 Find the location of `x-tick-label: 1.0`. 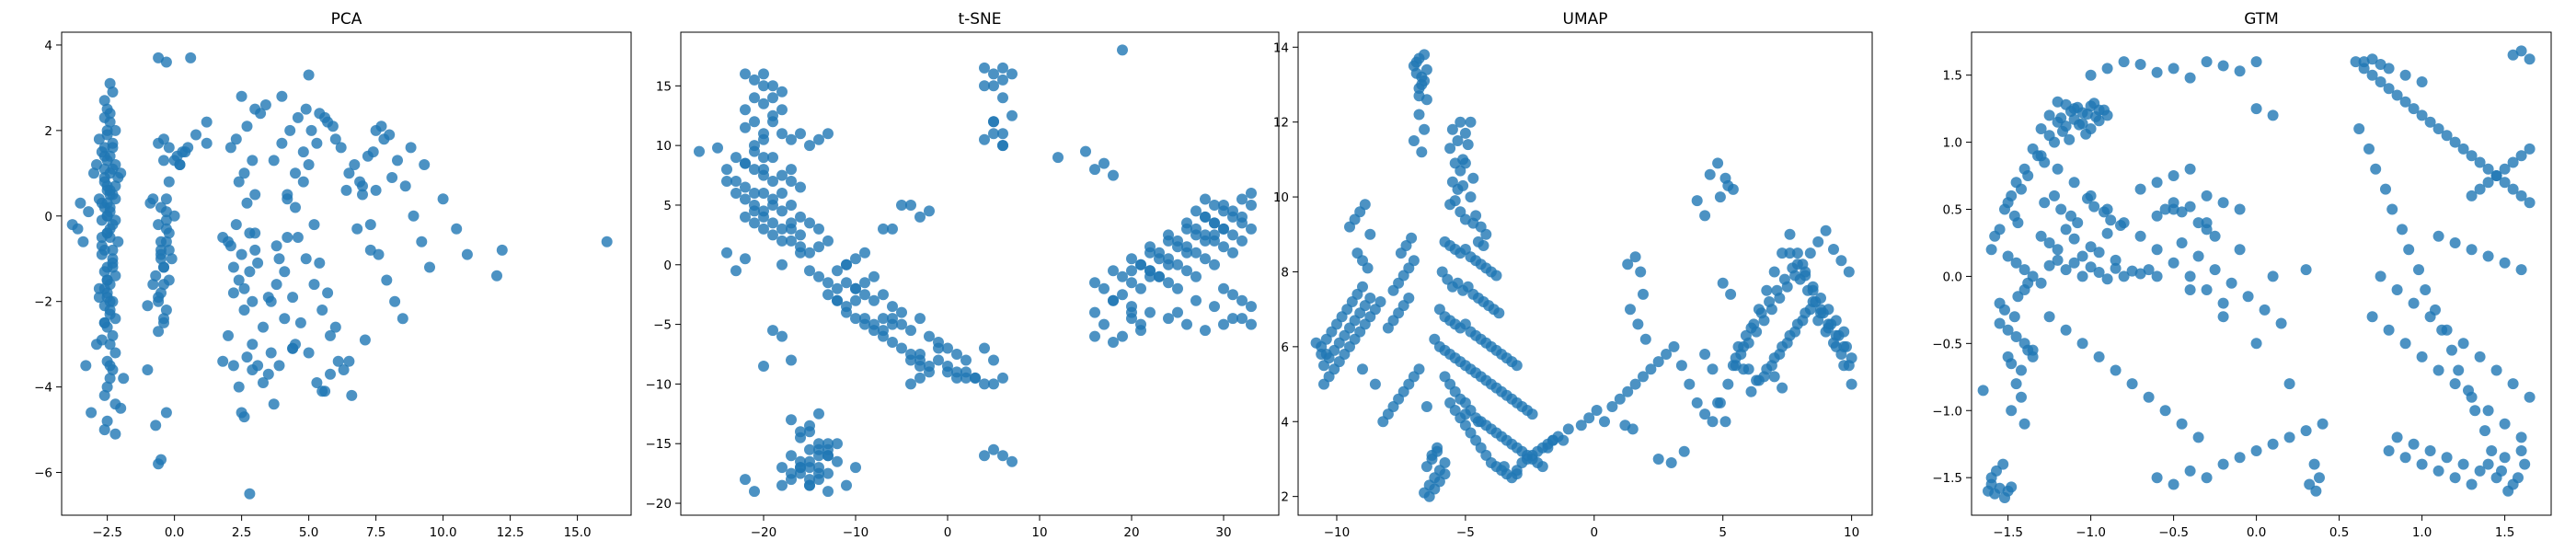

x-tick-label: 1.0 is located at coordinates (2422, 532).